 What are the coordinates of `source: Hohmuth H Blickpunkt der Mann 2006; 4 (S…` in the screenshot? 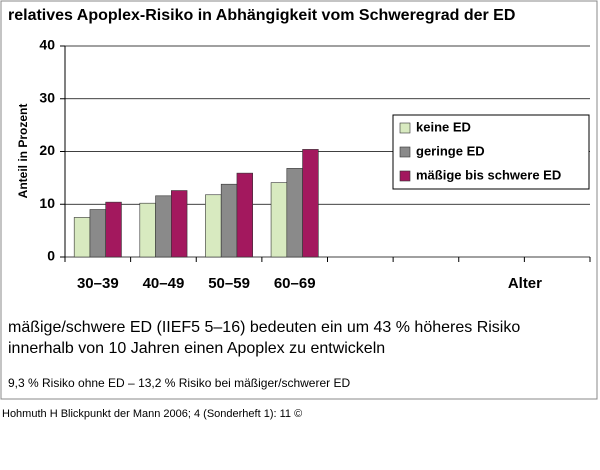 It's located at (152, 414).